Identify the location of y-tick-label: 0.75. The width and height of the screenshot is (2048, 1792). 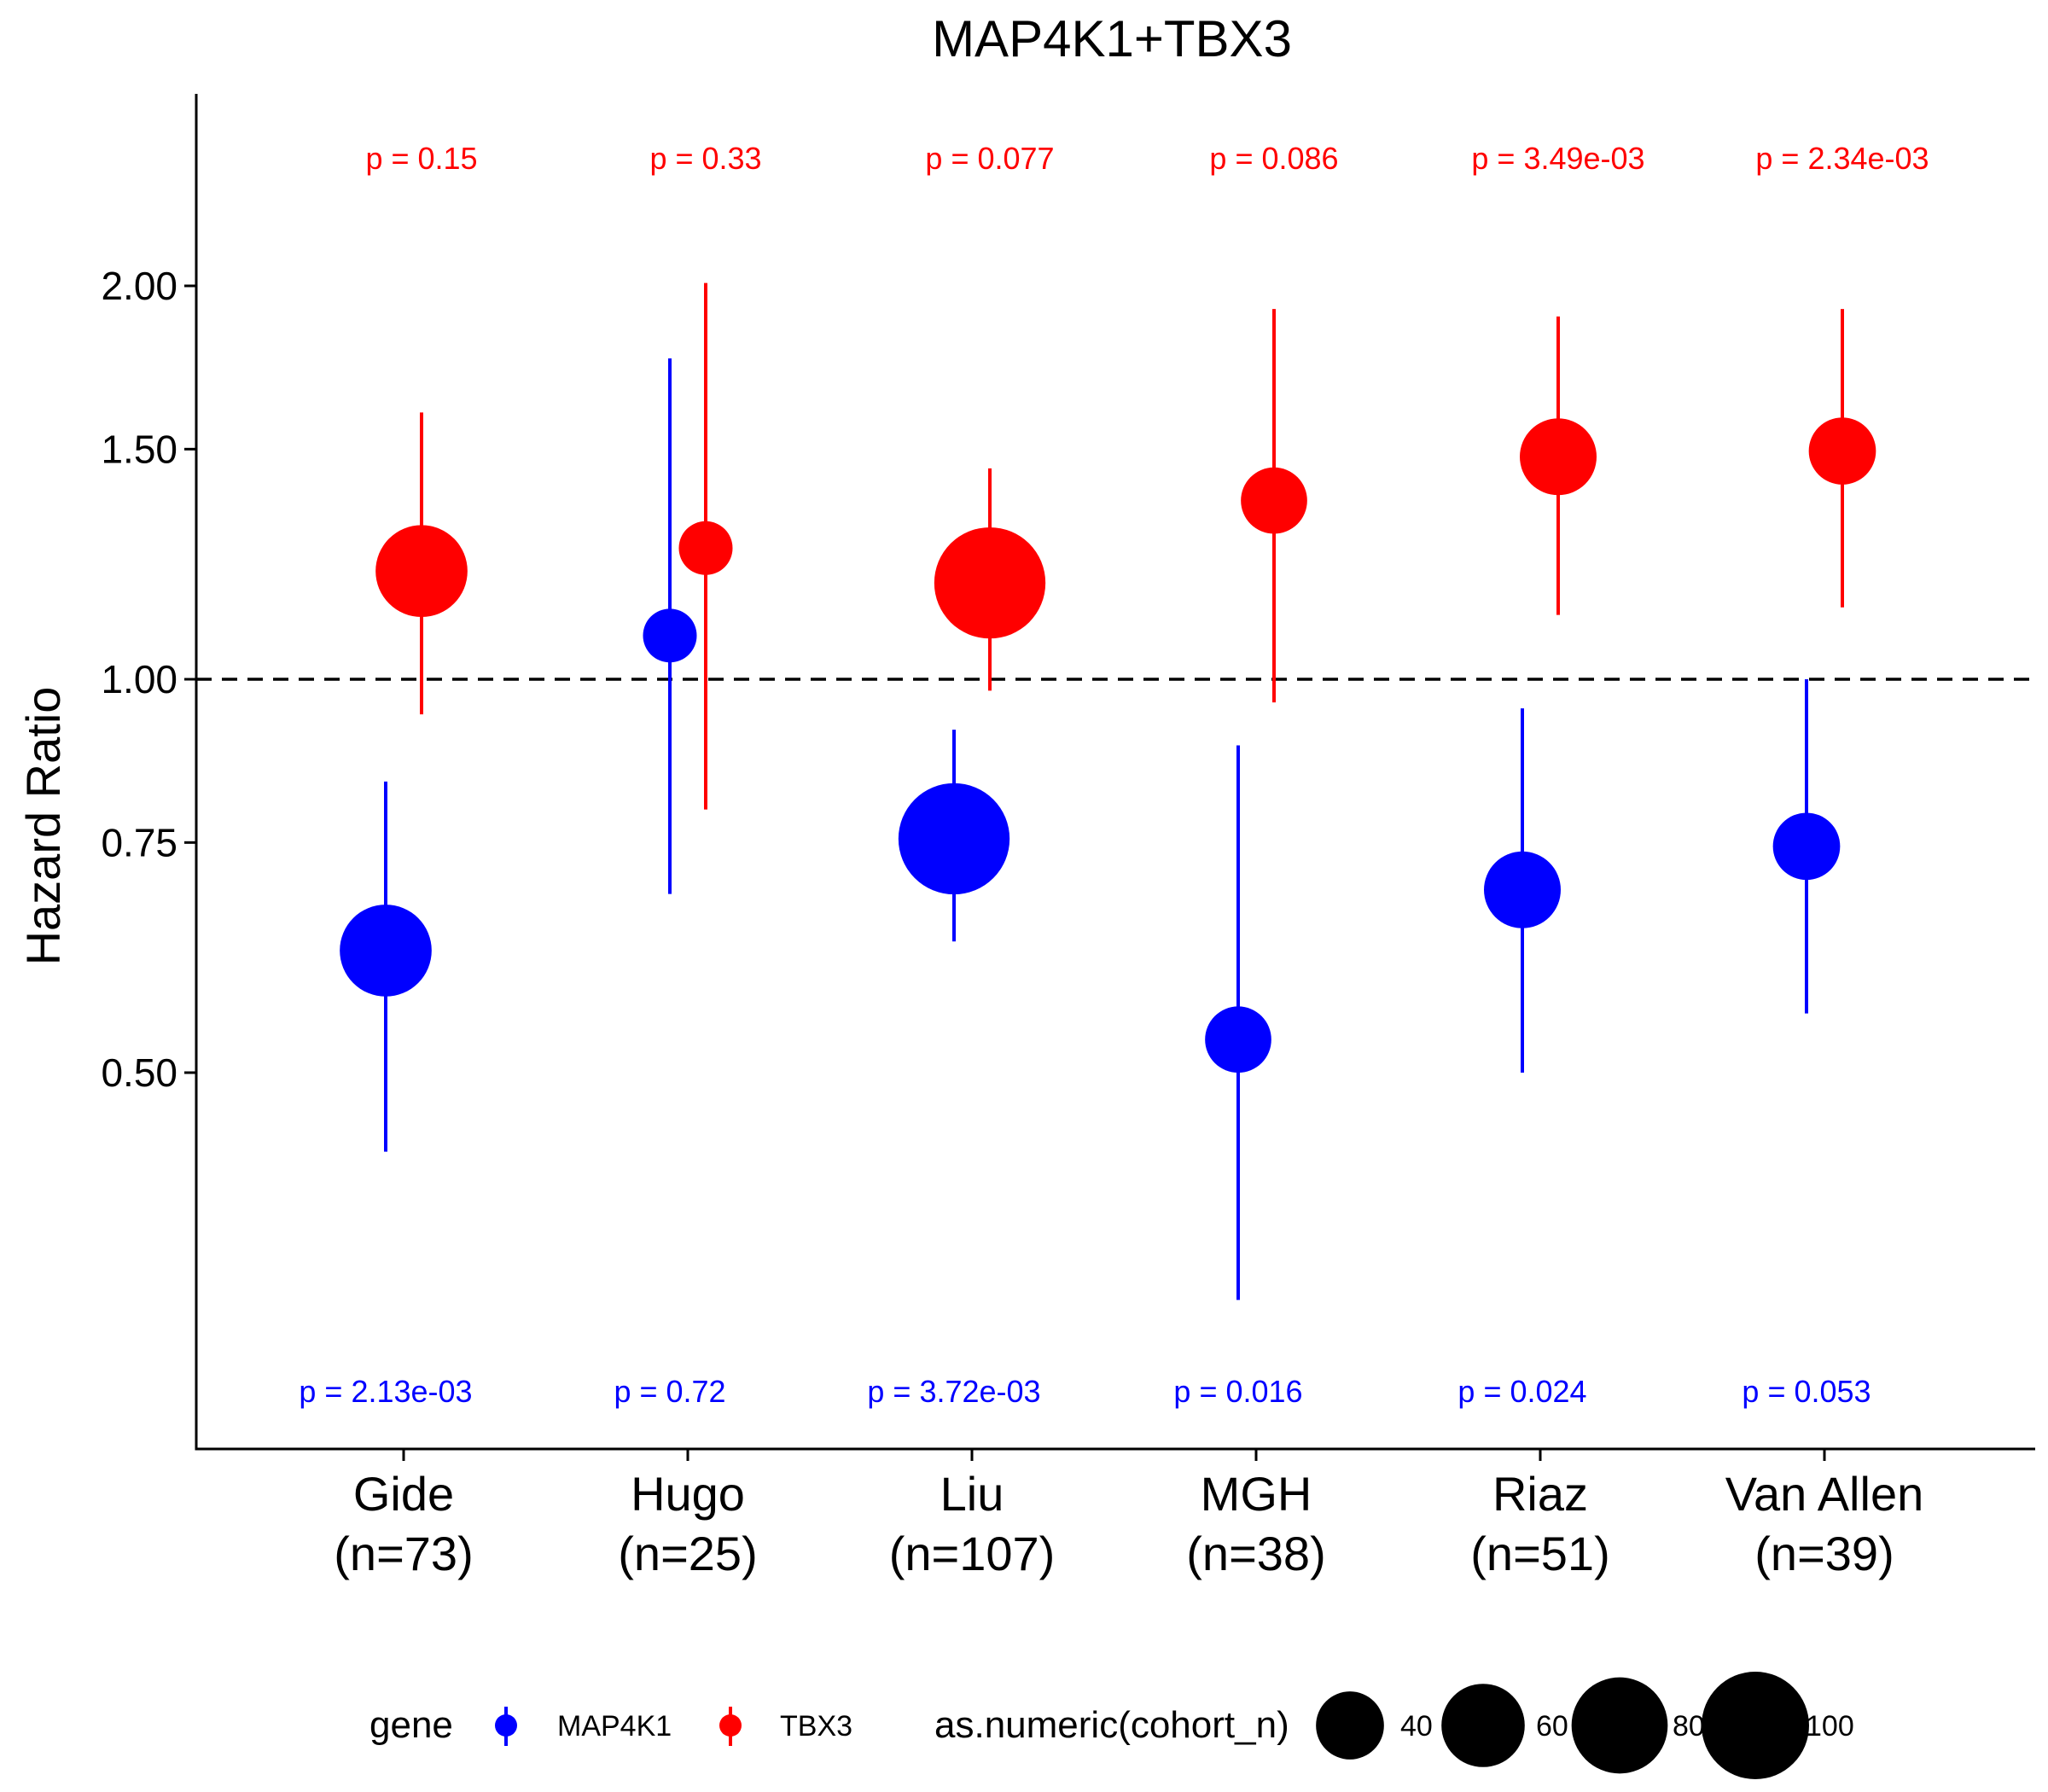
(139, 842).